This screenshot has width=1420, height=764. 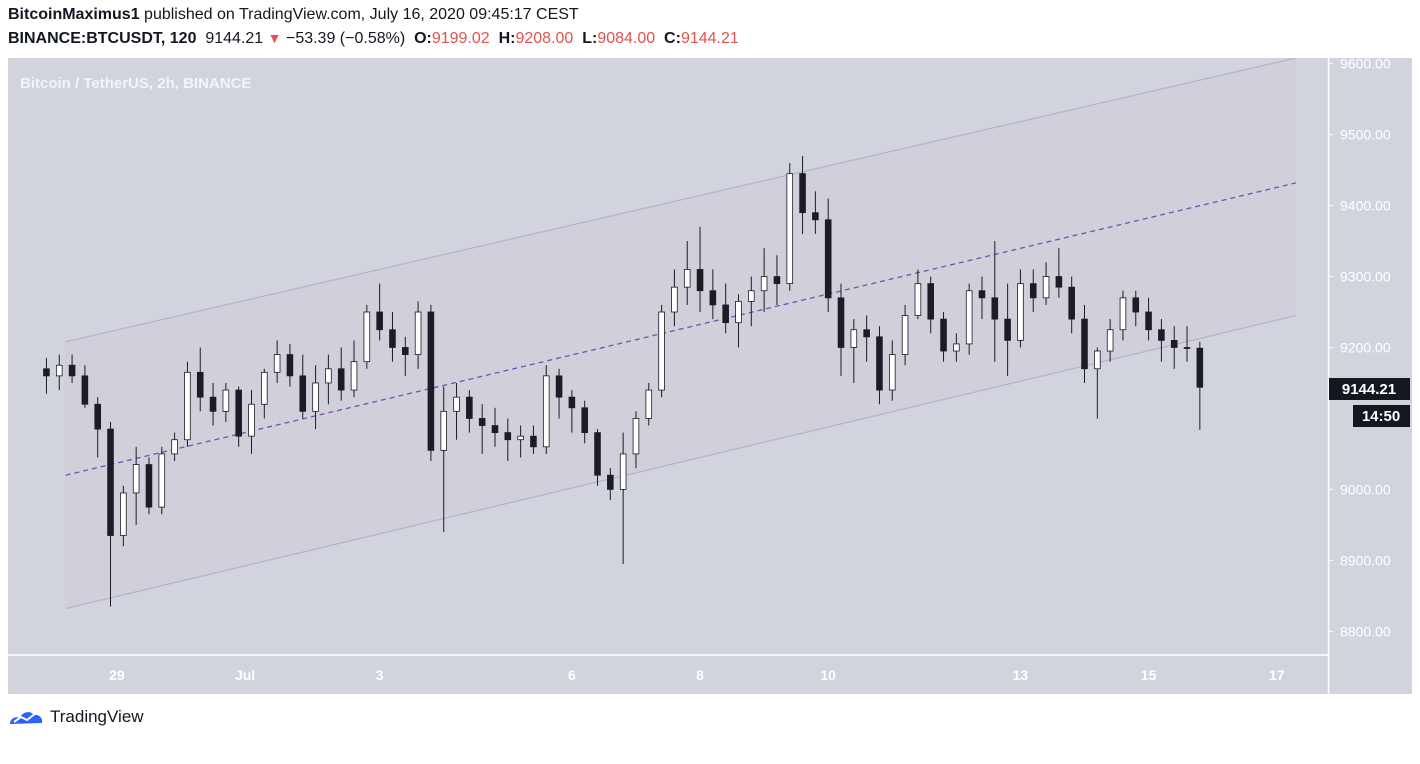 What do you see at coordinates (74, 14) in the screenshot?
I see `author-name: BitcoinMaximus1` at bounding box center [74, 14].